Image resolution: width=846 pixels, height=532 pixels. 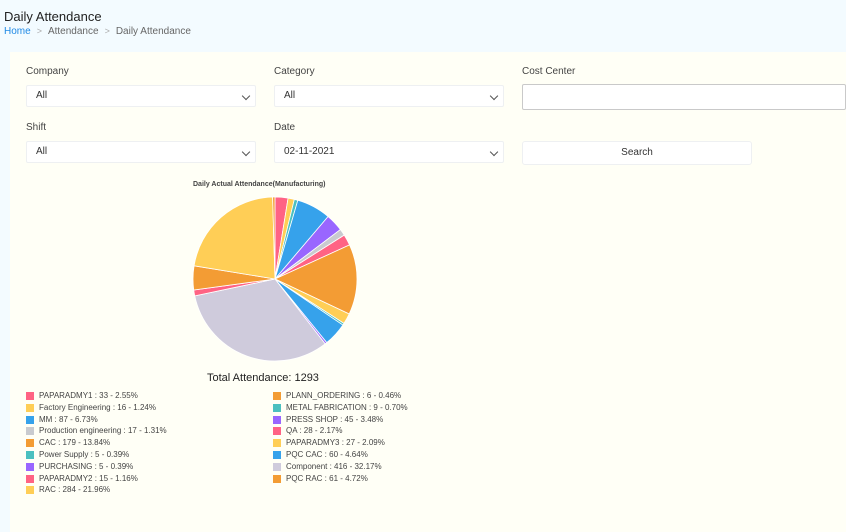 I want to click on legend-label: Power Supply : 5 - 0.39%, so click(x=84, y=454).